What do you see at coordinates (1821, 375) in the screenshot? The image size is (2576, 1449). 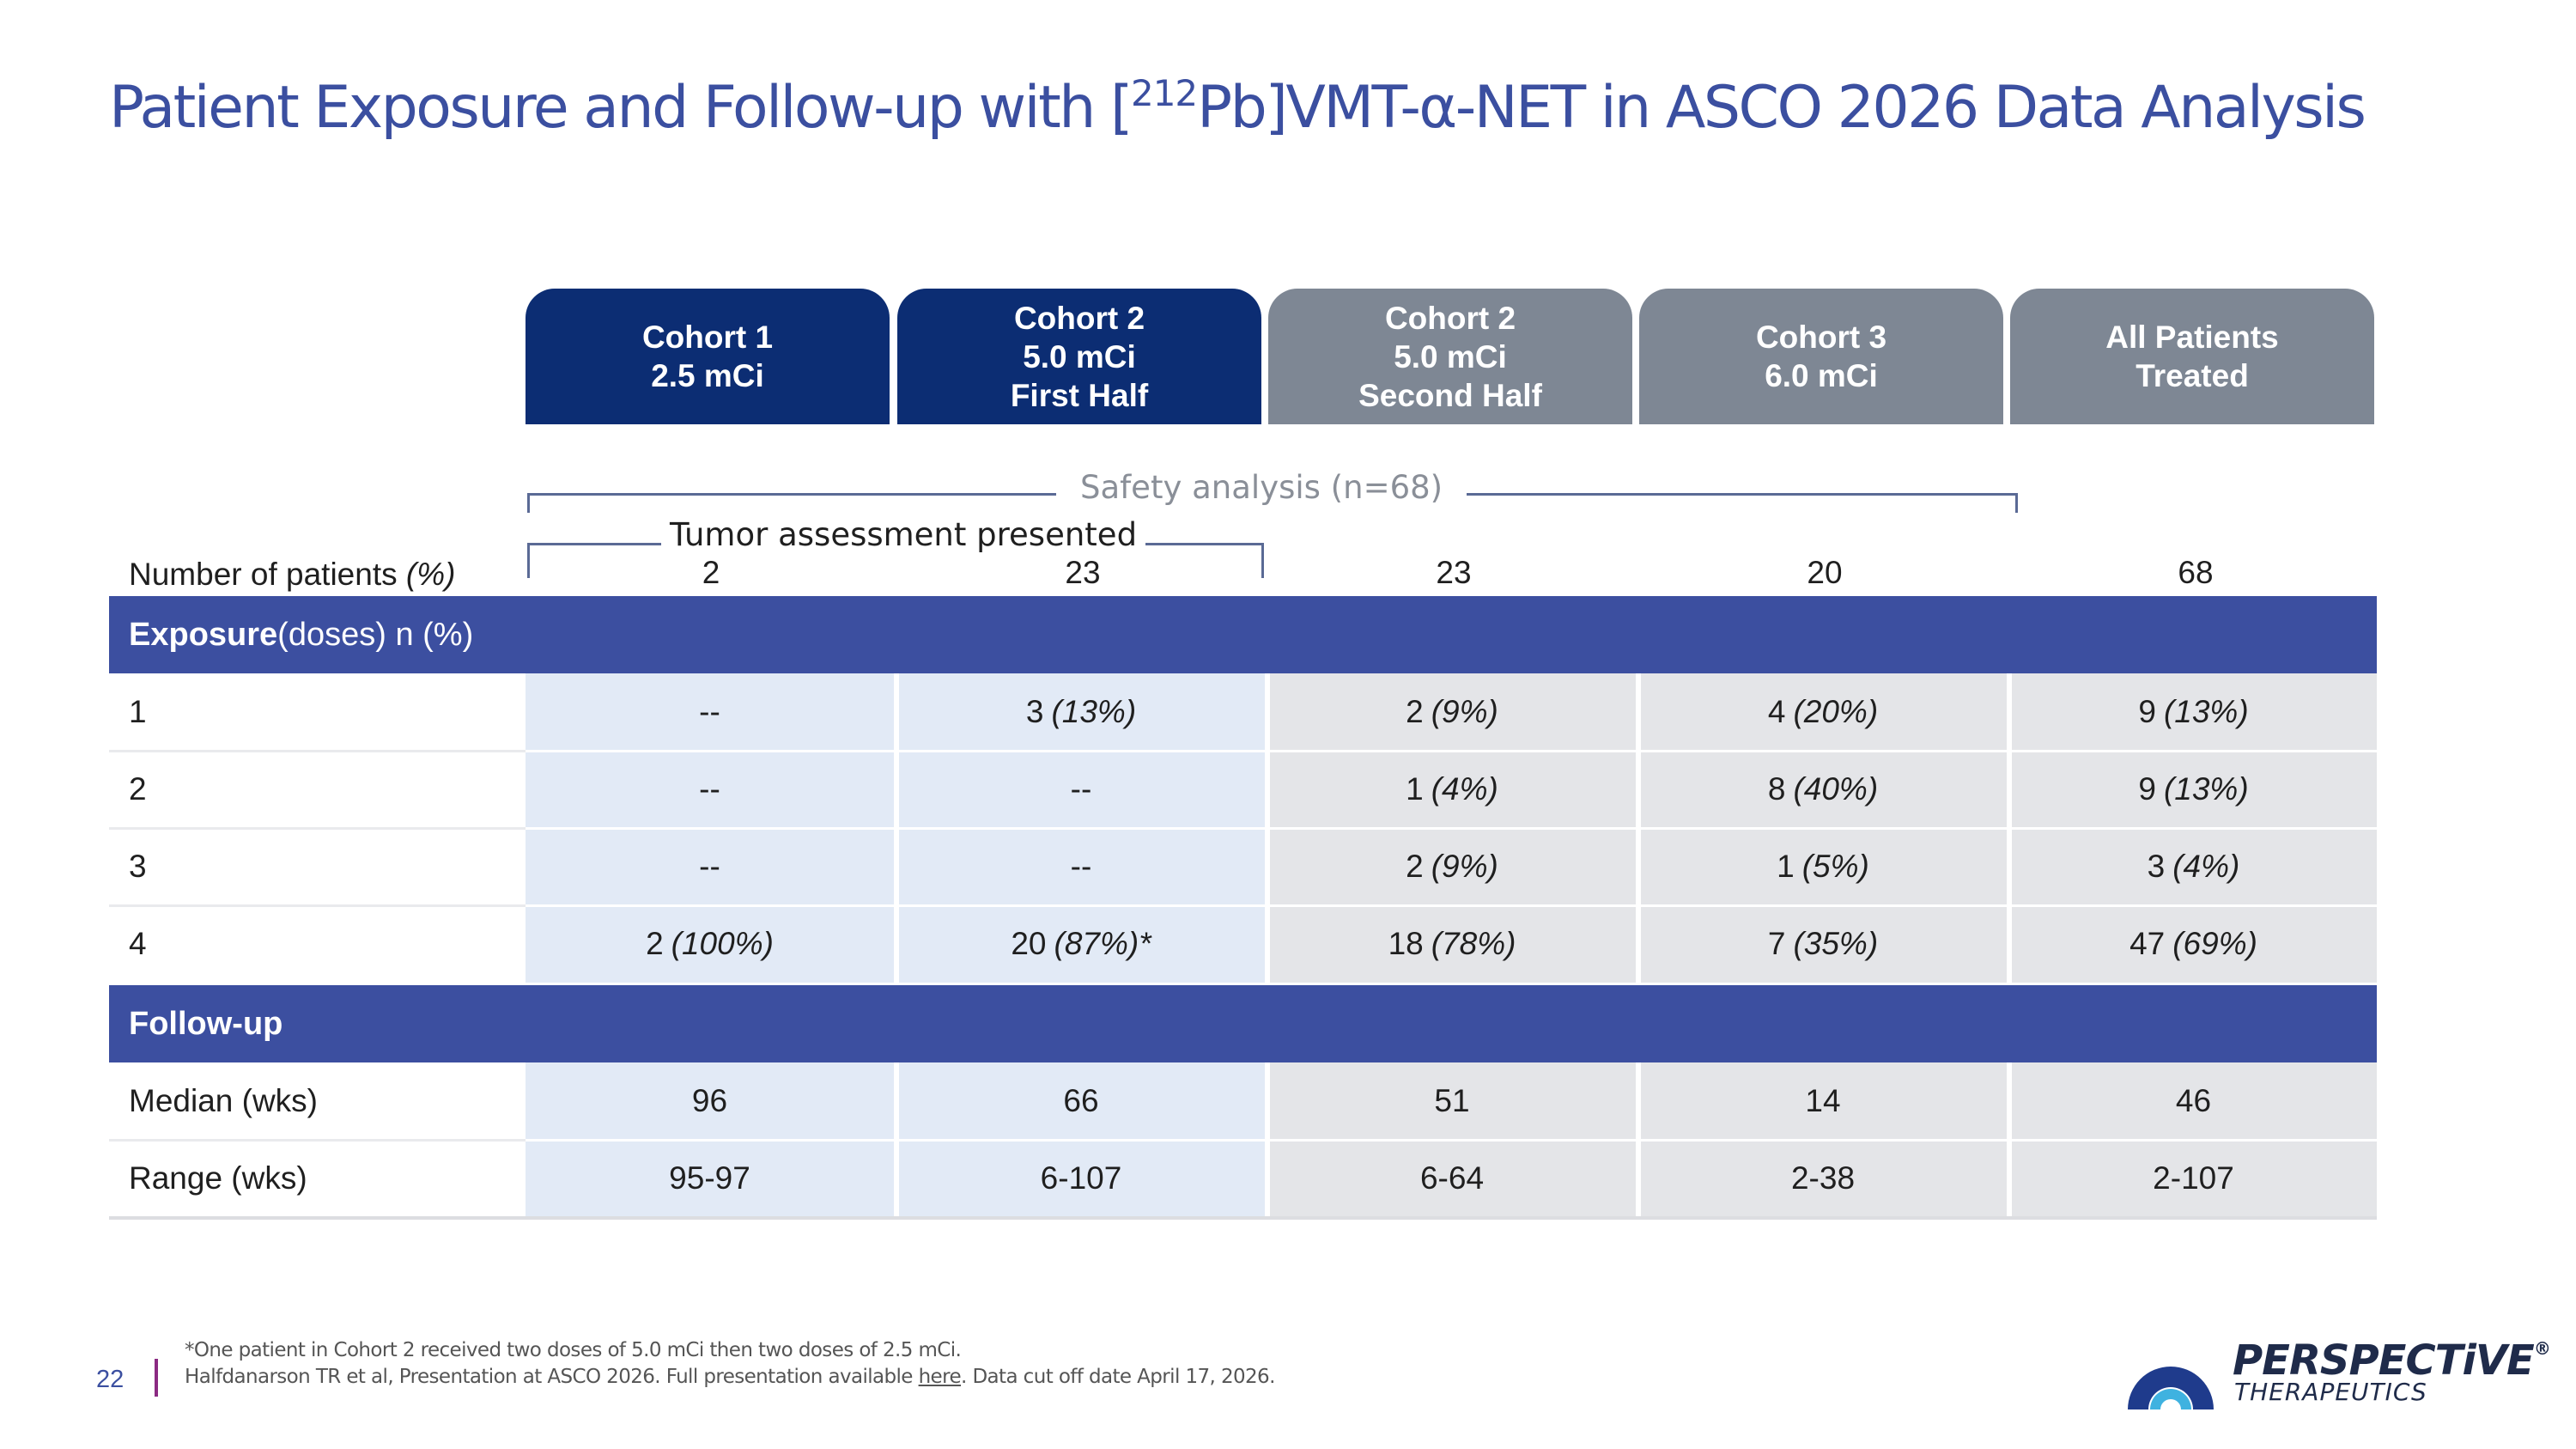 I see `header-line: 6.0 mCi` at bounding box center [1821, 375].